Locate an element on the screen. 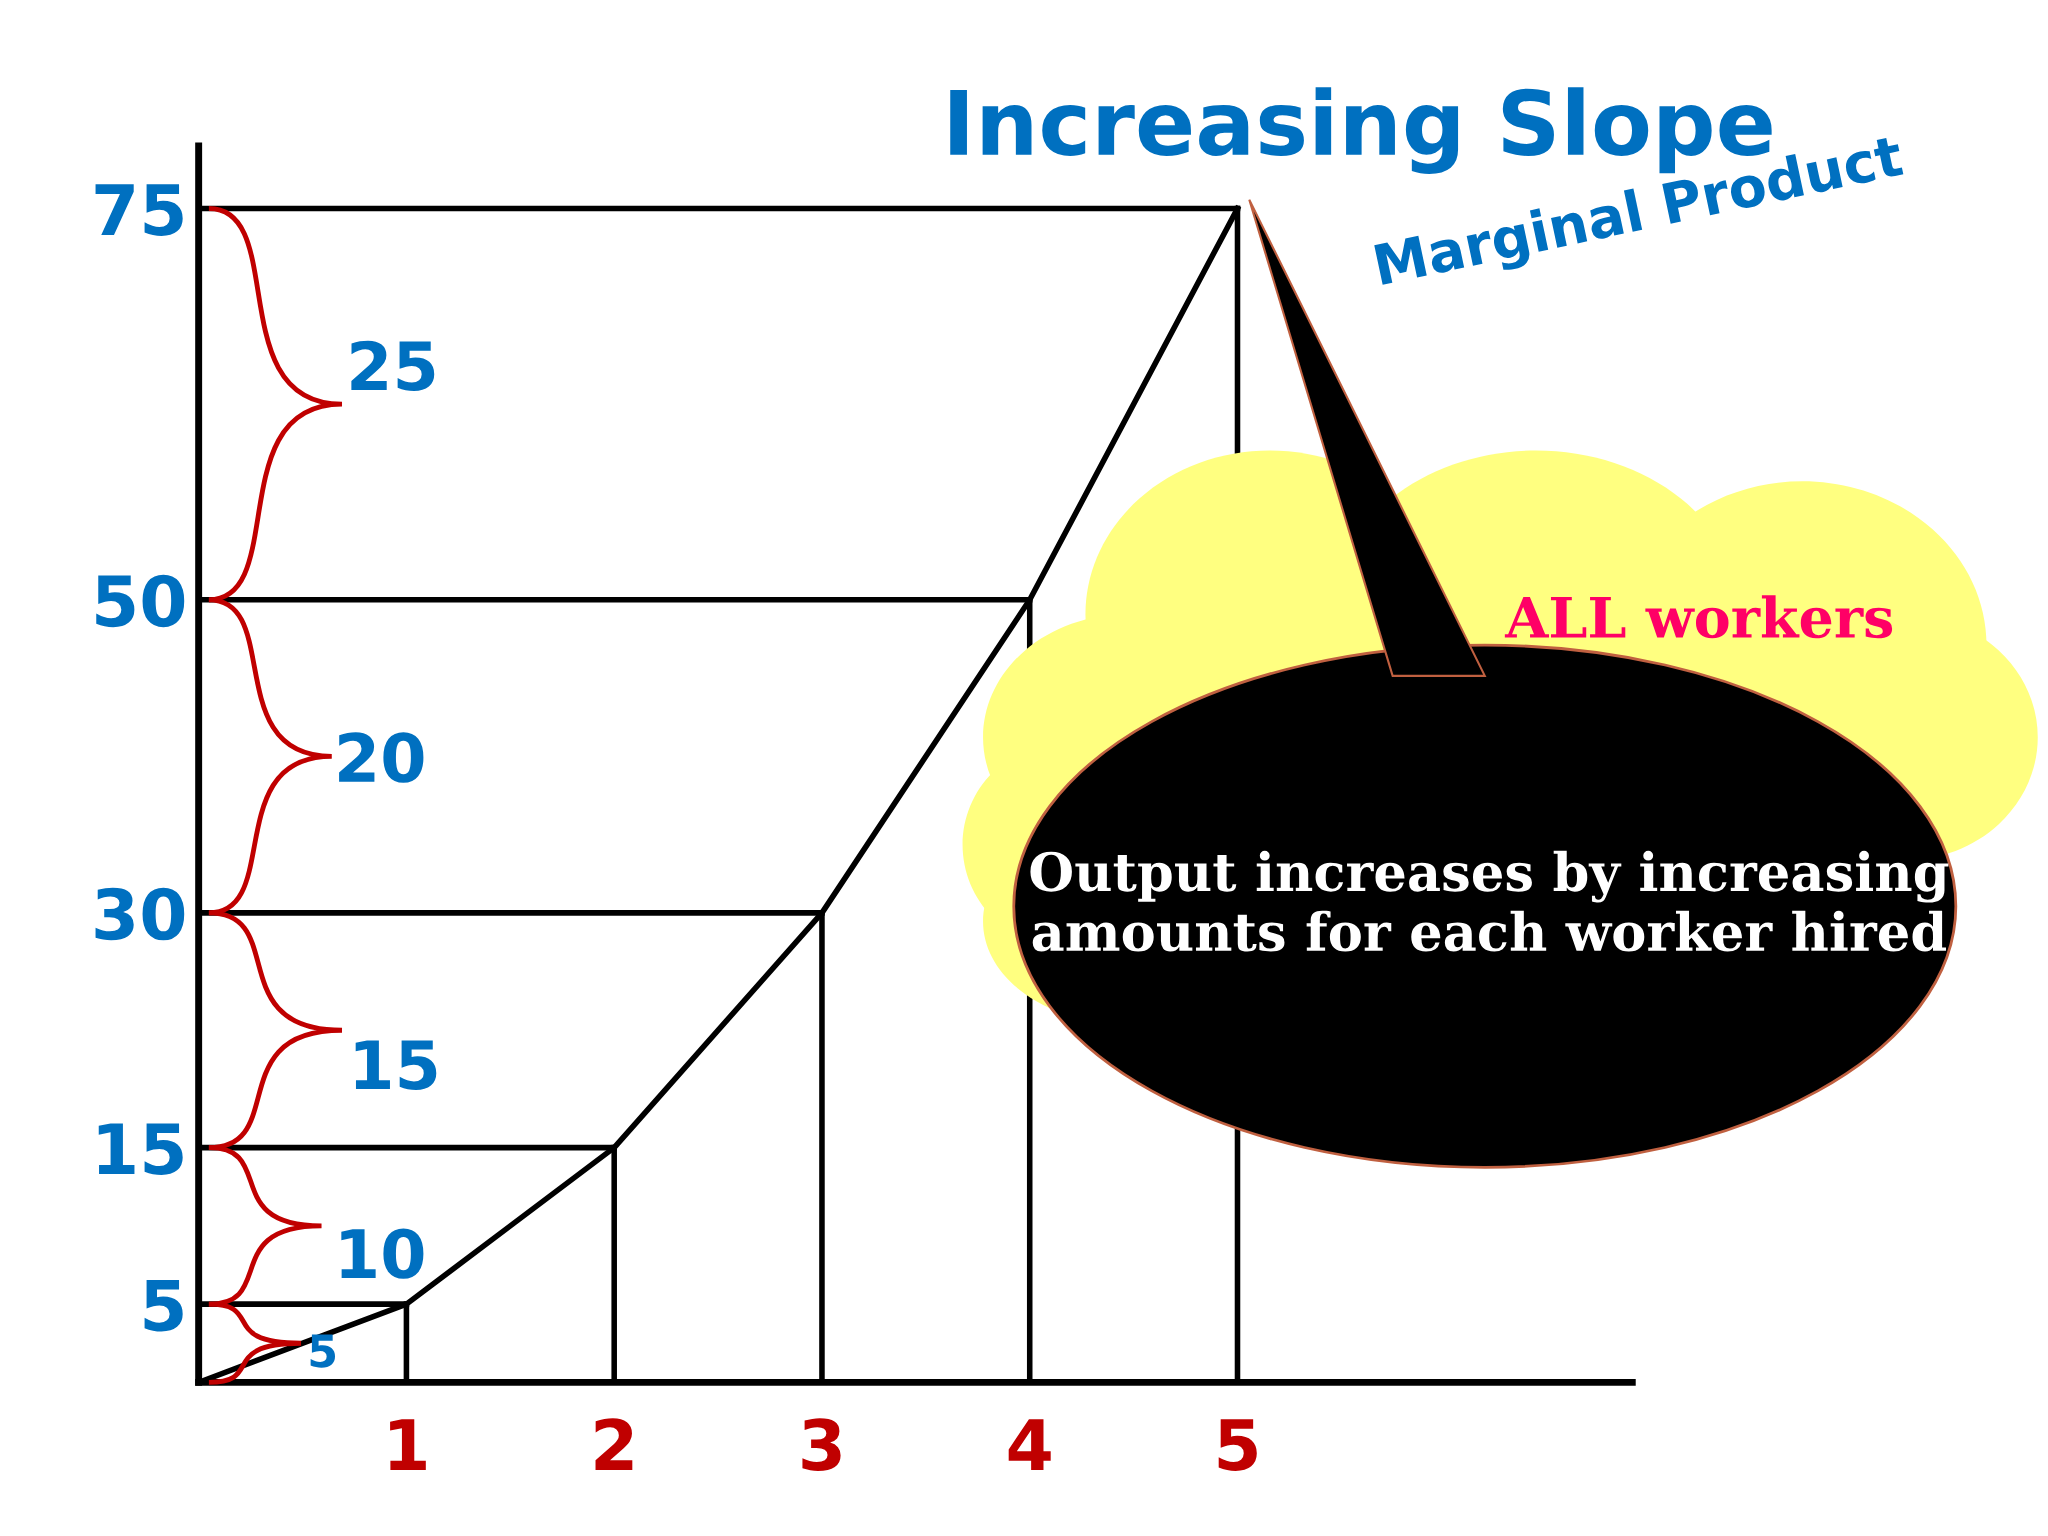 The width and height of the screenshot is (2048, 1536). y-tick-label: 15 is located at coordinates (140, 1149).